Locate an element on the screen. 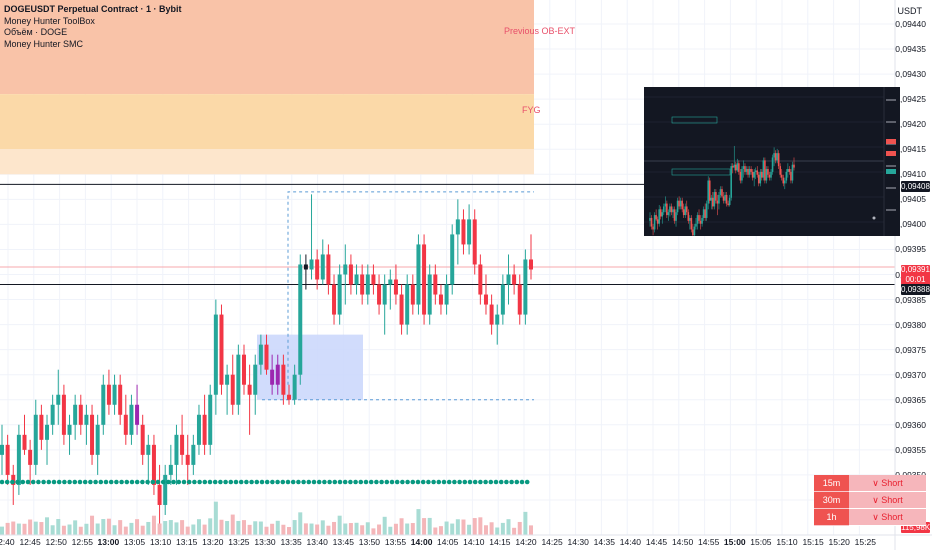 This screenshot has height=550, width=932. price-tick: 0,09355 is located at coordinates (910, 449).